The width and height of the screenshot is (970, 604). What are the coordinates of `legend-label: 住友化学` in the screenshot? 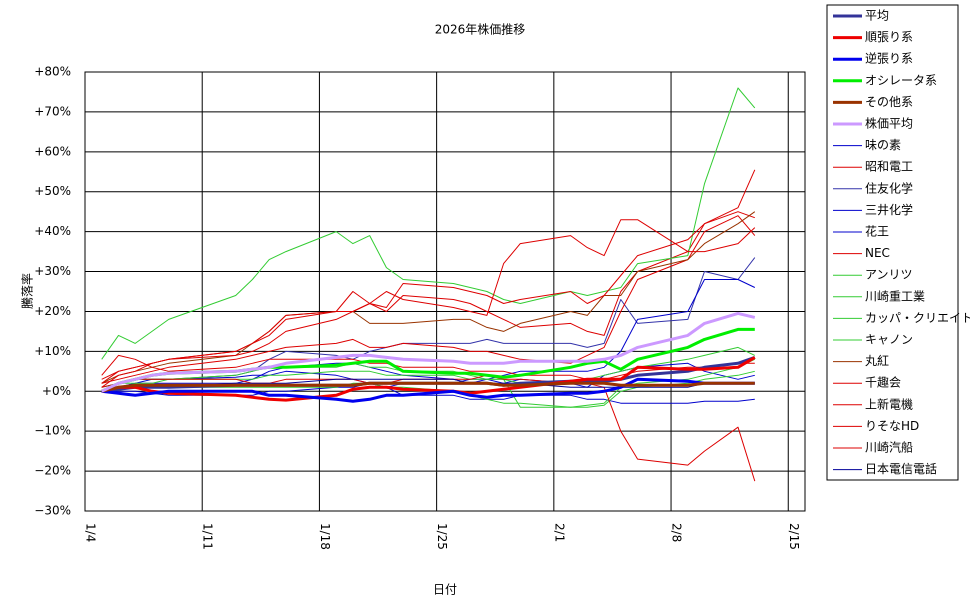 It's located at (889, 187).